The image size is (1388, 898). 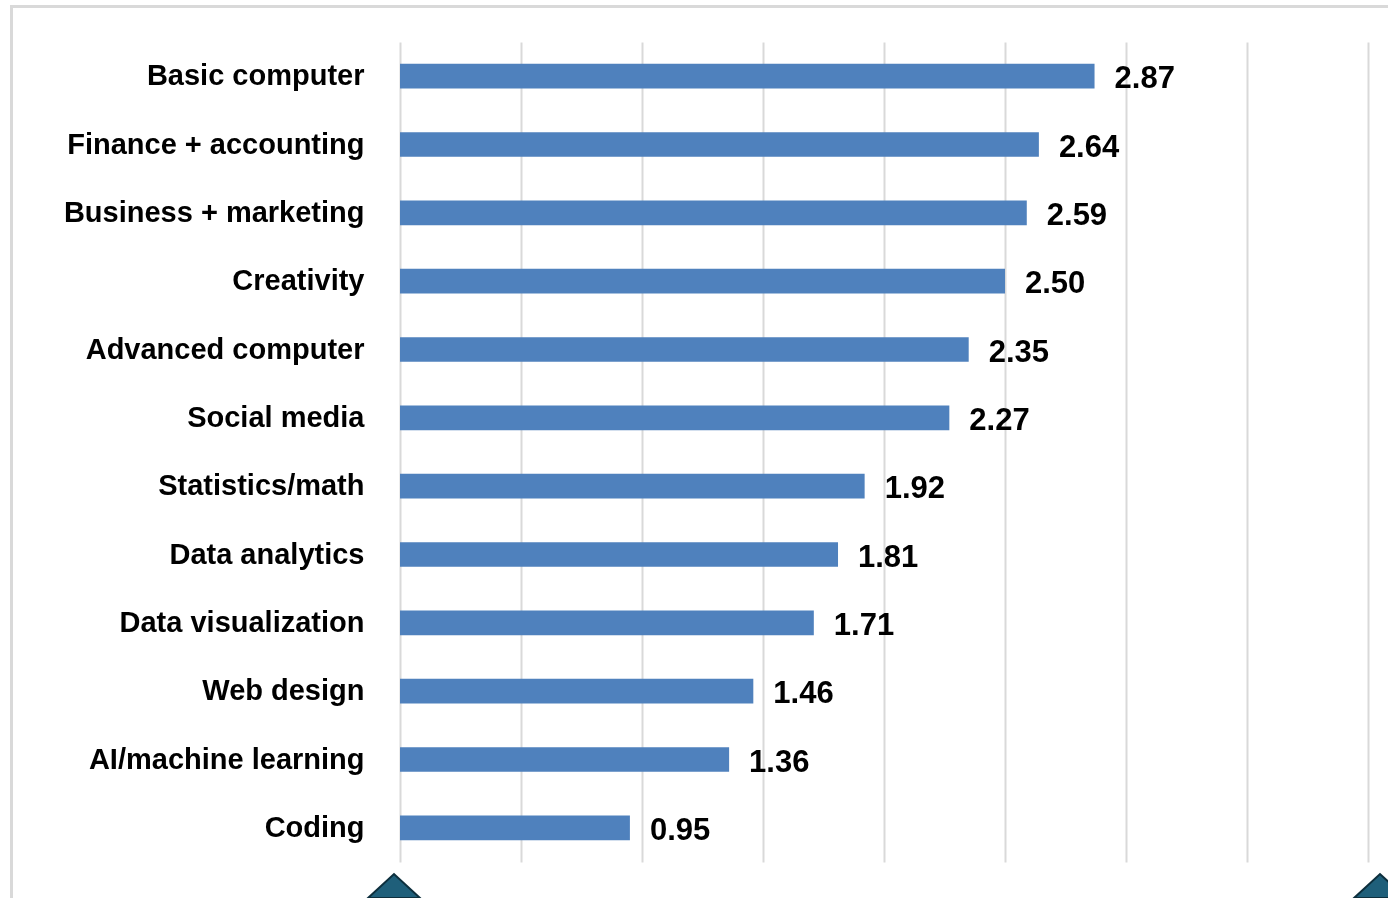 I want to click on data-label: 1.46, so click(x=803, y=693).